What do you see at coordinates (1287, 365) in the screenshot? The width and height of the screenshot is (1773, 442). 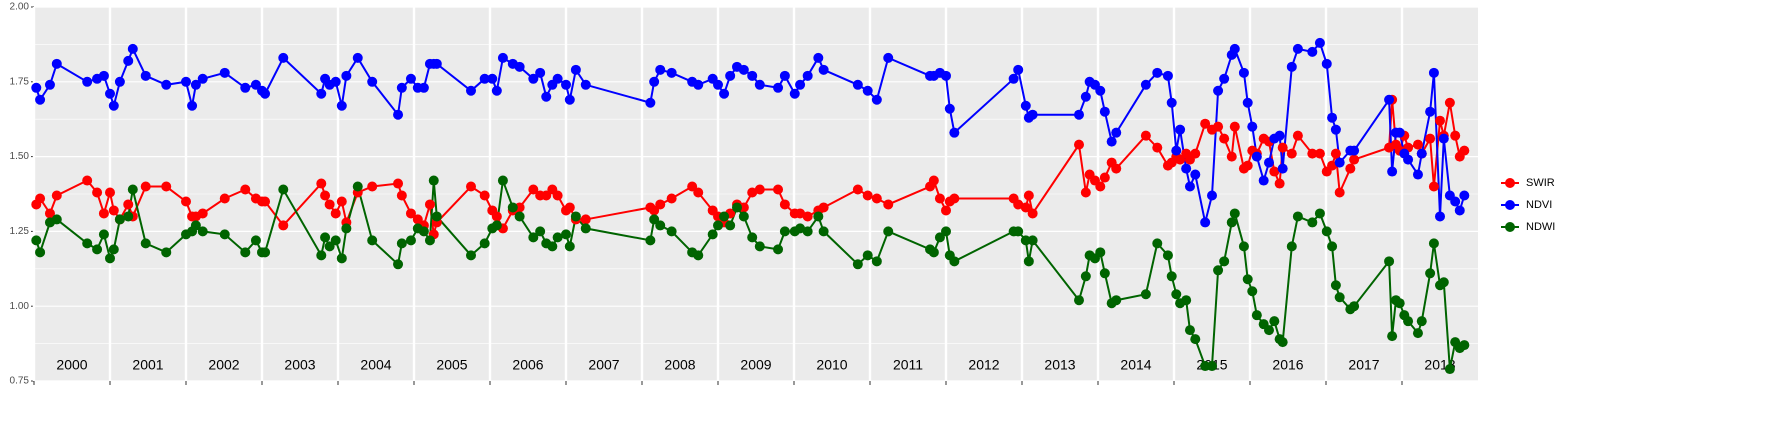 I see `year-label: 2016` at bounding box center [1287, 365].